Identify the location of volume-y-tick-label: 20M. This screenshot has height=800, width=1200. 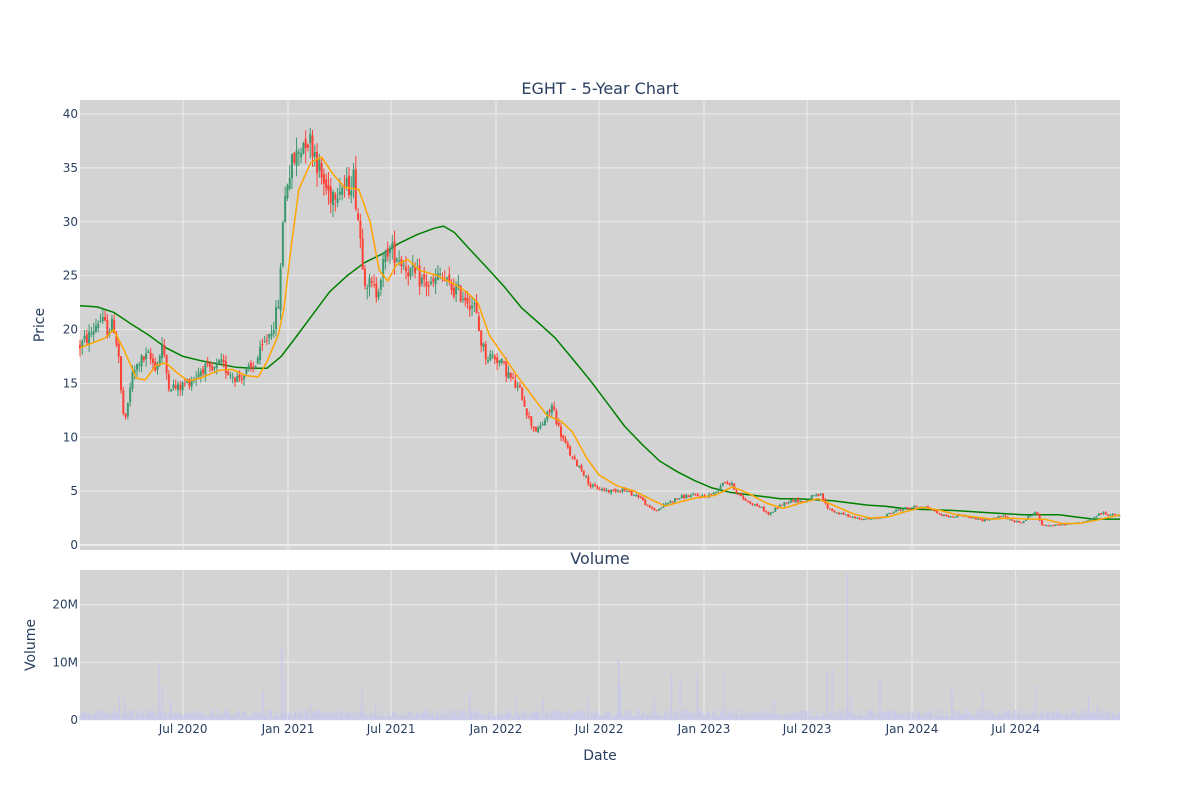
(65, 605).